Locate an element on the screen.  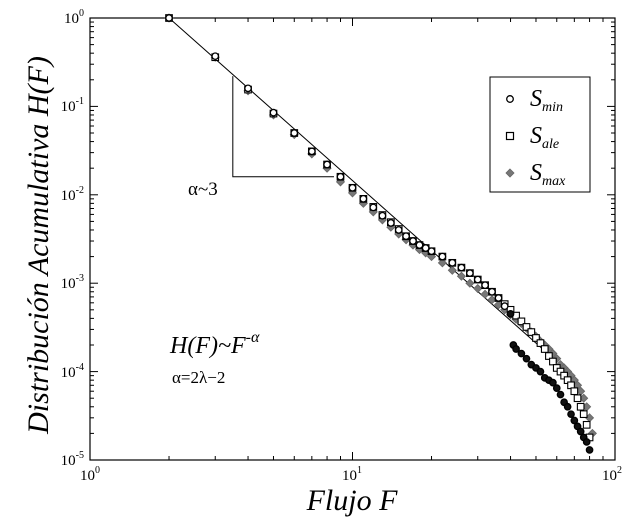
legend: Smin Sale Smax is located at coordinates (540, 134).